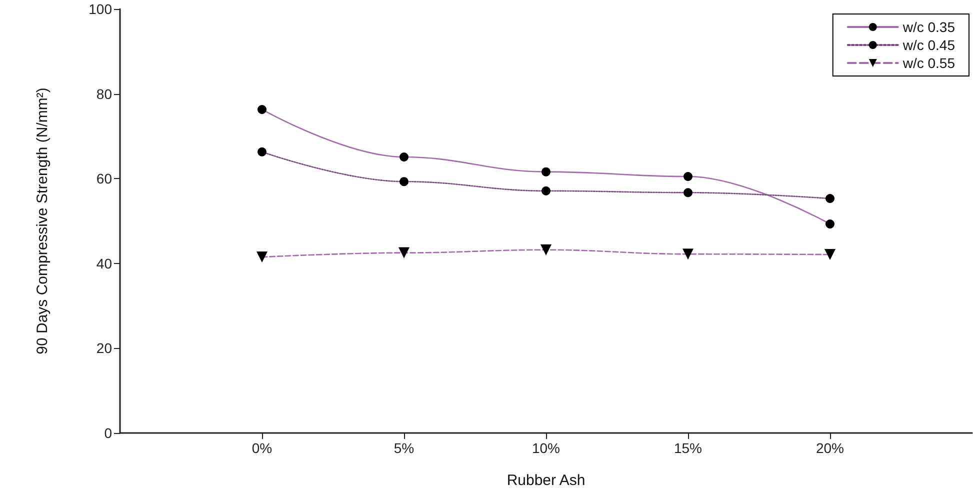 The image size is (973, 495). I want to click on y-tick-label: 40, so click(104, 263).